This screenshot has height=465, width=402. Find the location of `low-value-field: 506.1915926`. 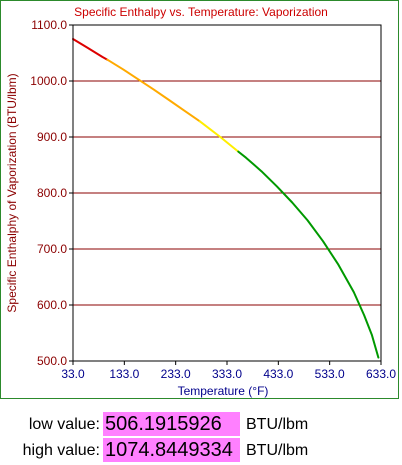

low-value-field: 506.1915926 is located at coordinates (171, 424).